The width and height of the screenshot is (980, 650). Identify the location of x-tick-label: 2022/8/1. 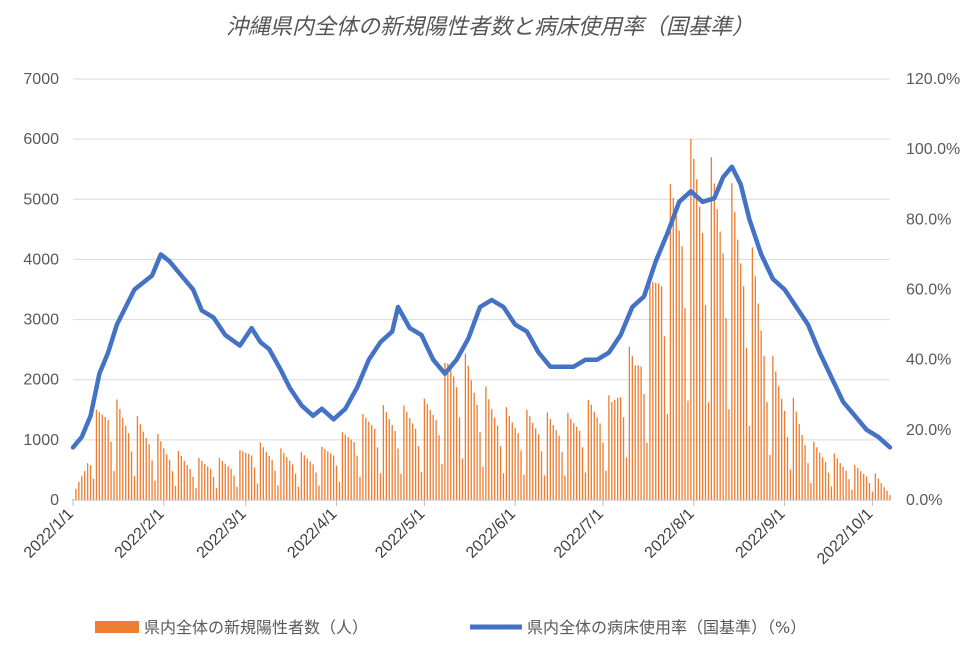
(670, 534).